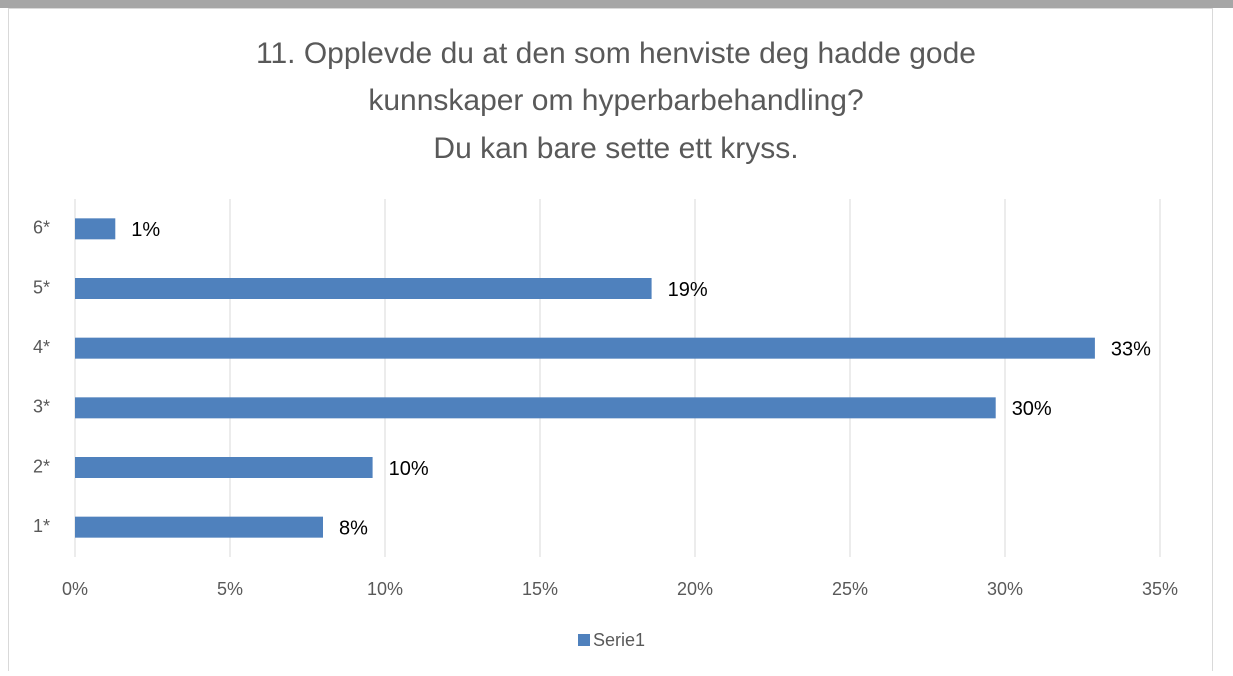 This screenshot has width=1233, height=676. I want to click on x-tick-label: 10%, so click(385, 589).